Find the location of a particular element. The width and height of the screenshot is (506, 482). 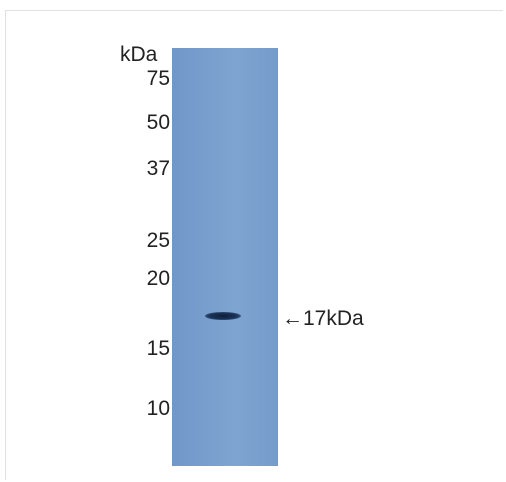

marker-label-25: 25 is located at coordinates (158, 240).